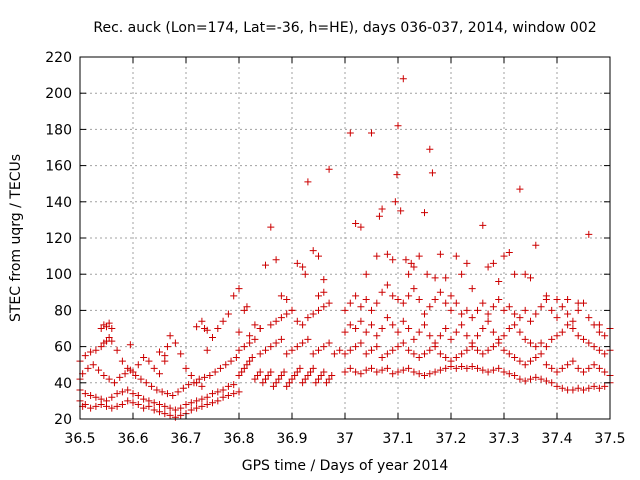 The height and width of the screenshot is (480, 640). What do you see at coordinates (58, 94) in the screenshot?
I see `y-tick-label: 200` at bounding box center [58, 94].